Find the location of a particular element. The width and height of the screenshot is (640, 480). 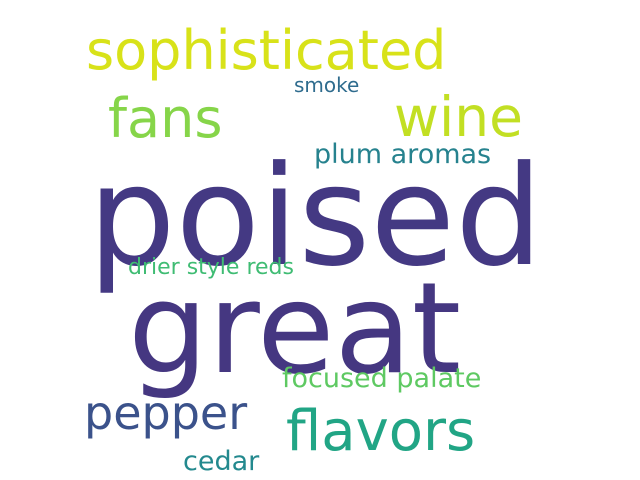

word-plum-aromas: plum aromas is located at coordinates (403, 154).